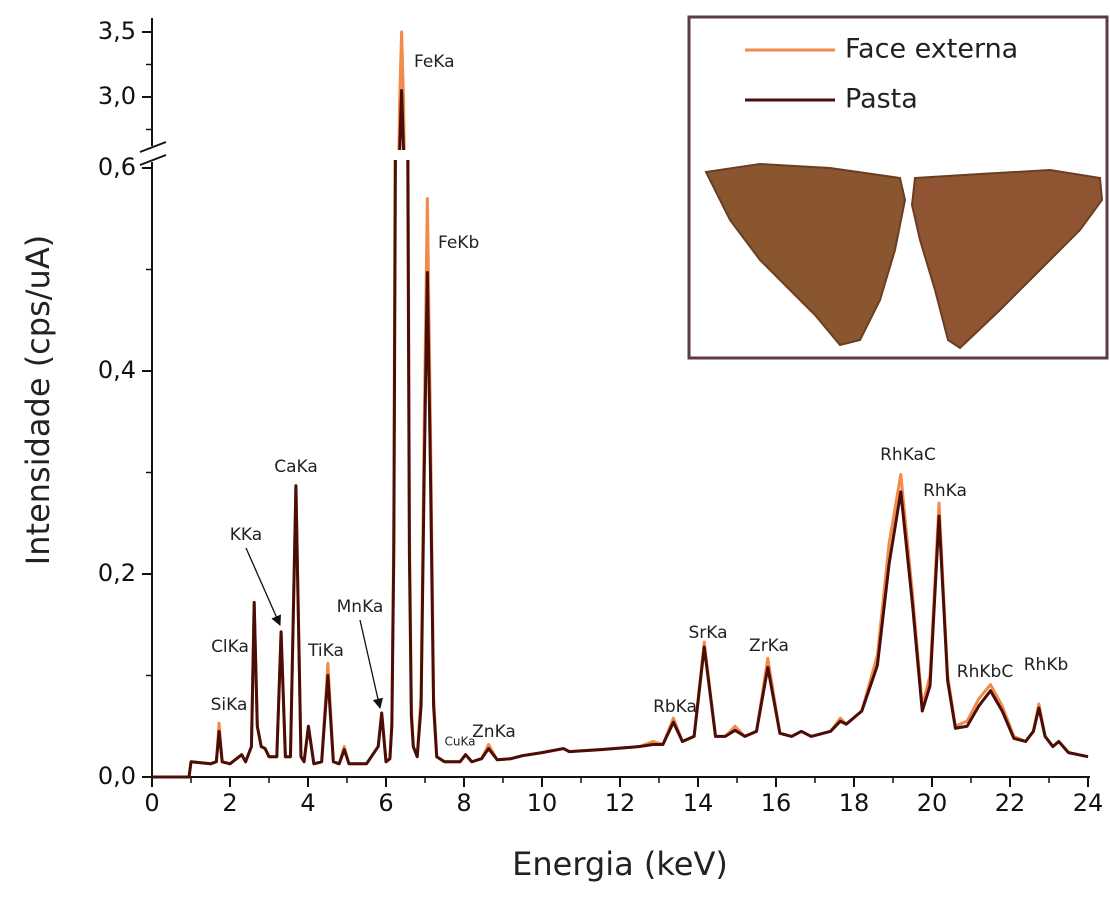 This screenshot has height=898, width=1110. I want to click on y-tick-label: 3,0, so click(117, 96).